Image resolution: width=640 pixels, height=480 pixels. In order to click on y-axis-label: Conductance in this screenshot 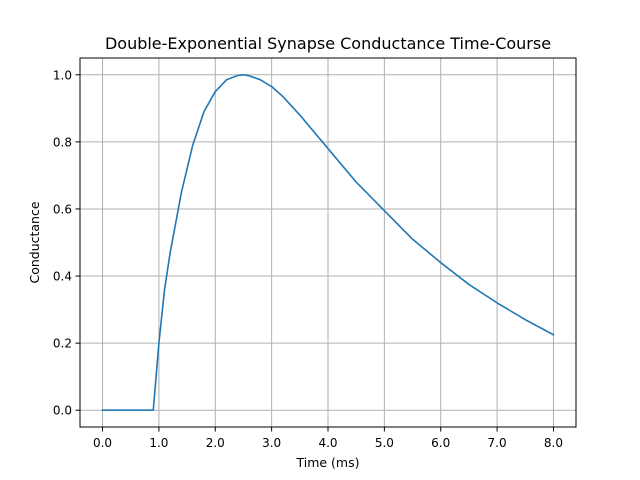, I will do `click(34, 242)`.